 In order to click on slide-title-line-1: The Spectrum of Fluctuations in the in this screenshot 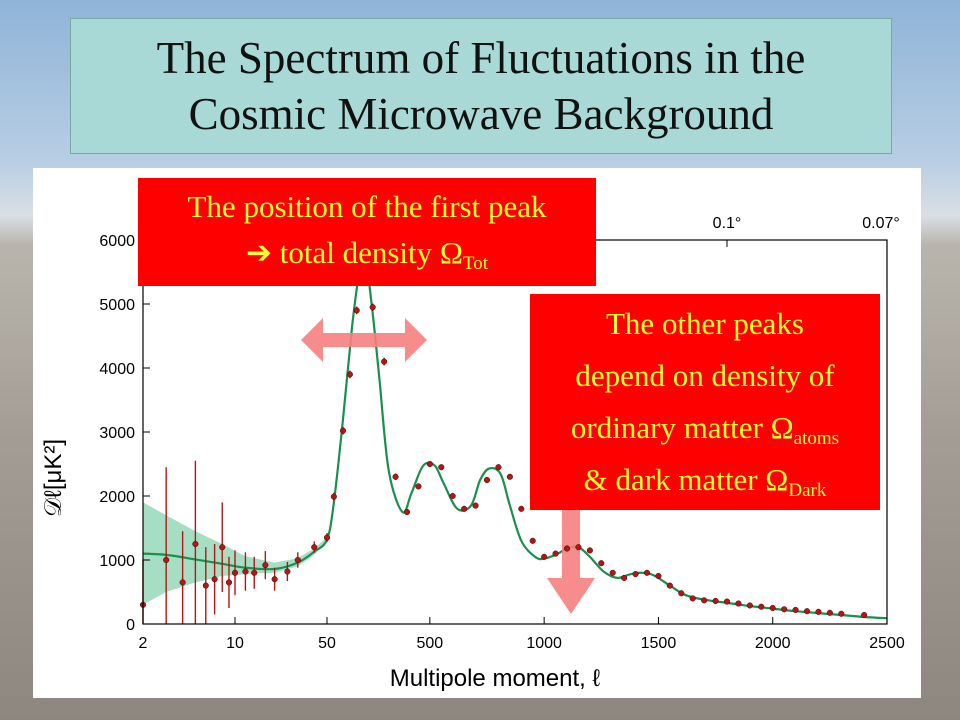, I will do `click(481, 58)`.